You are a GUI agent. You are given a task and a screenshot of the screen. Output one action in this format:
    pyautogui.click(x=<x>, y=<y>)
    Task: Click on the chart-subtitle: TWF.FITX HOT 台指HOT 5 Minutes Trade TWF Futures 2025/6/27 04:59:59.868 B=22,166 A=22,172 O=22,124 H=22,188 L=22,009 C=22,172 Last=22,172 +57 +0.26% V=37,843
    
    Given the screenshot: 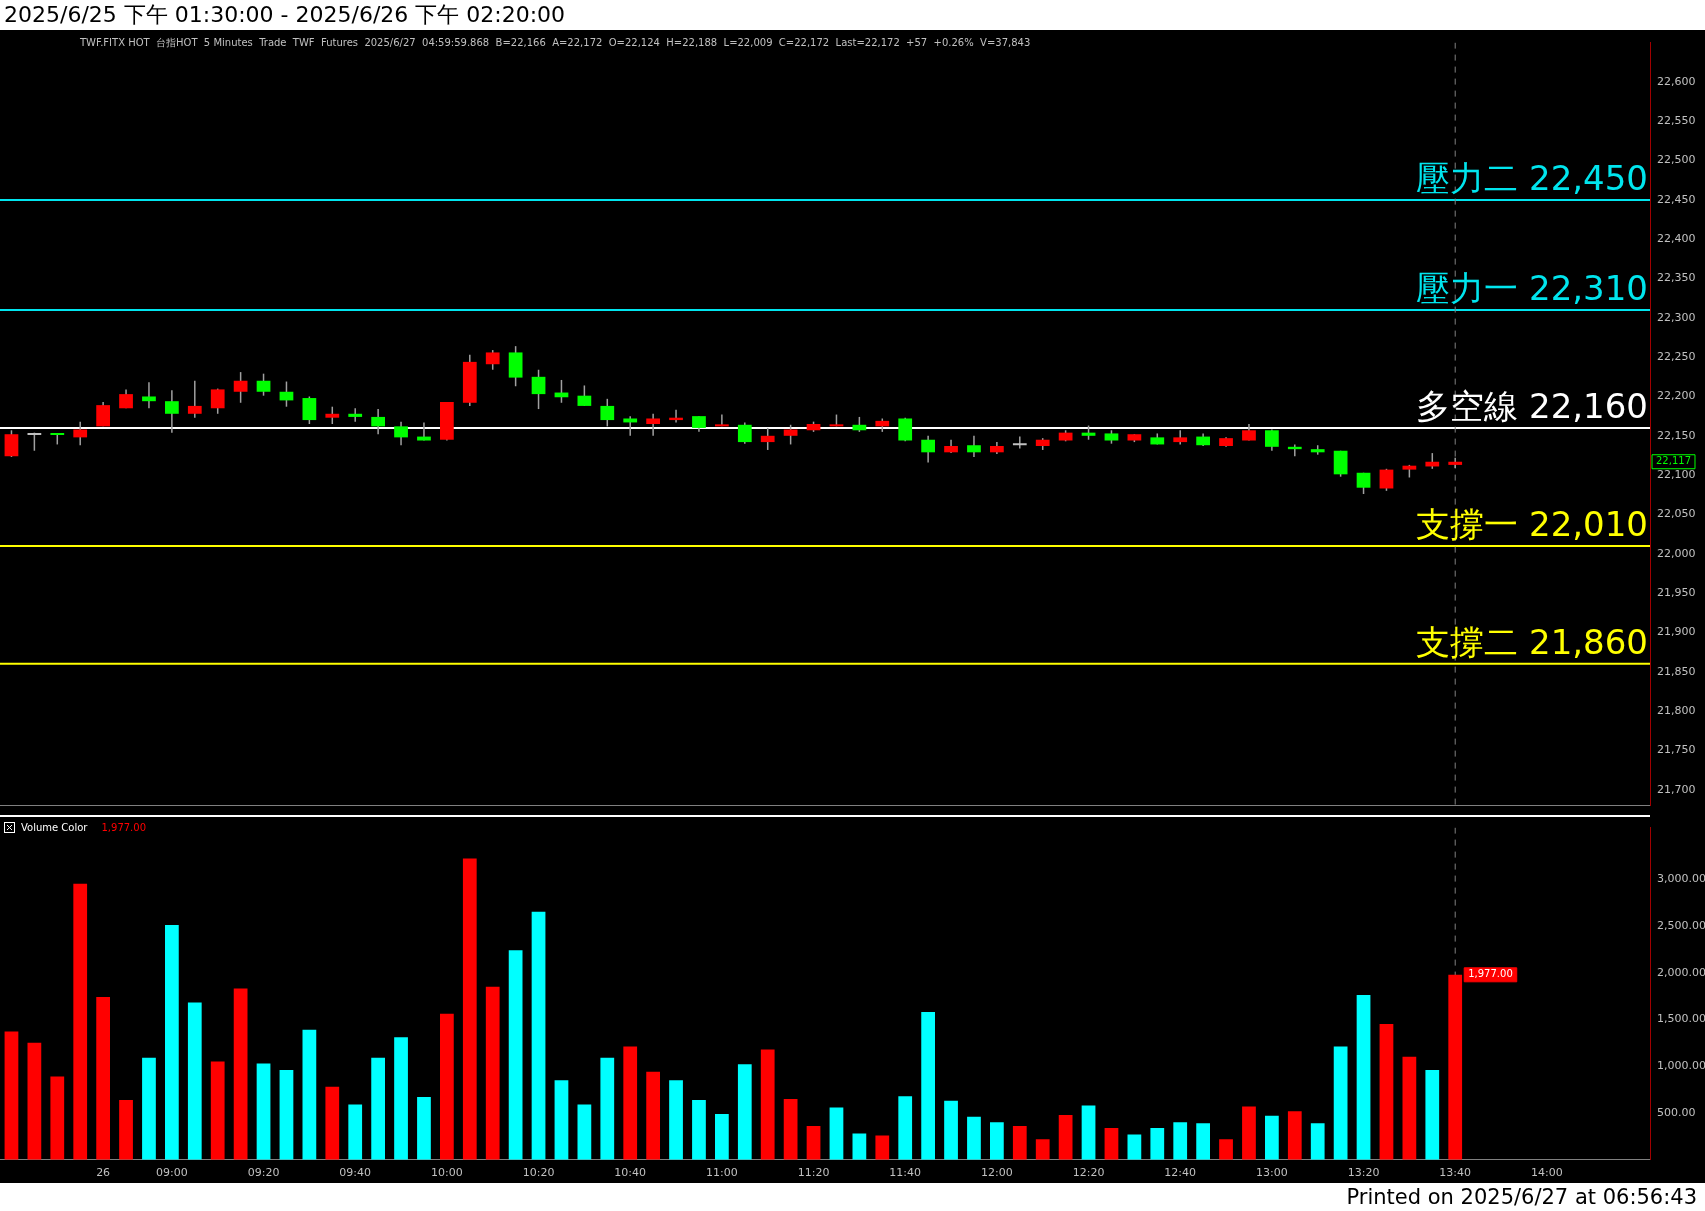 What is the action you would take?
    pyautogui.click(x=555, y=43)
    